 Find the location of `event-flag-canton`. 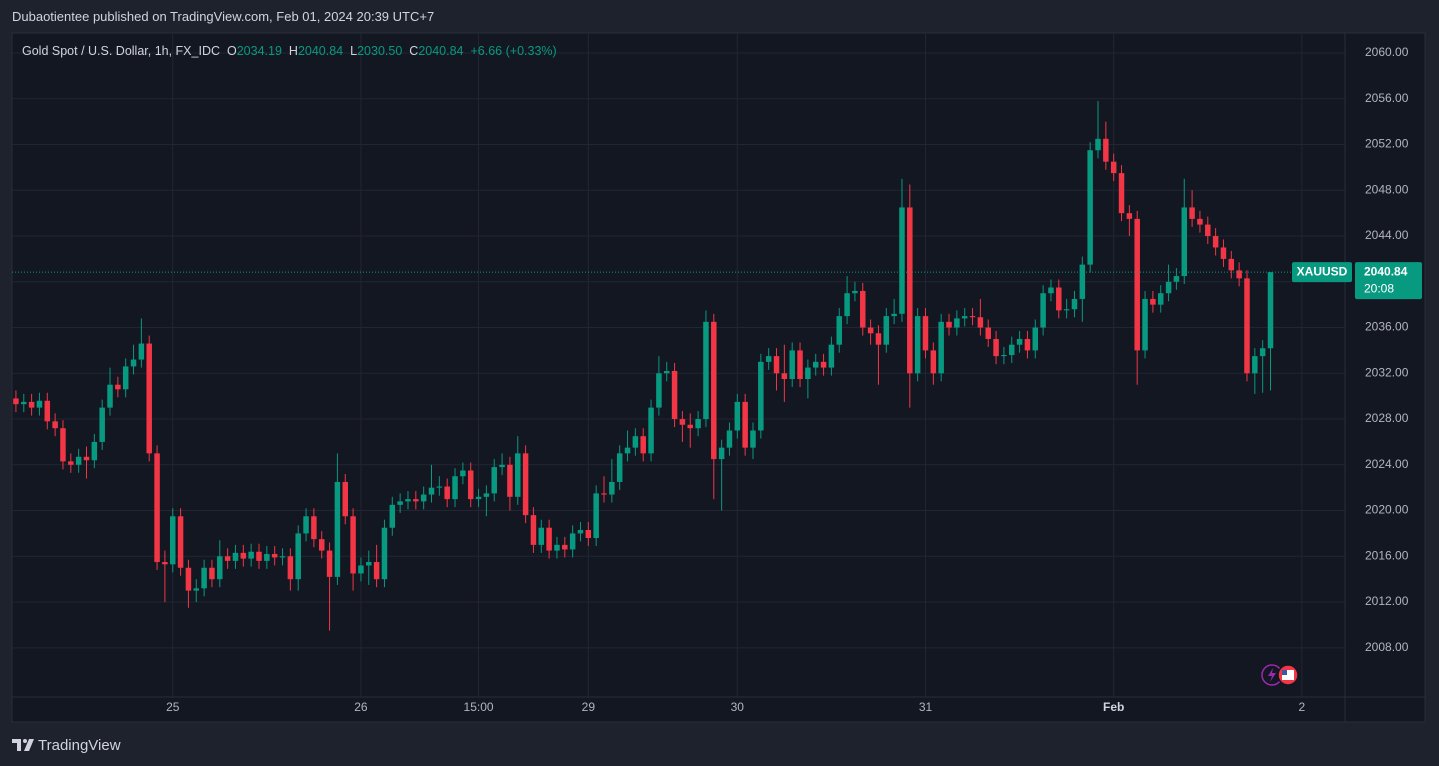

event-flag-canton is located at coordinates (1284, 672).